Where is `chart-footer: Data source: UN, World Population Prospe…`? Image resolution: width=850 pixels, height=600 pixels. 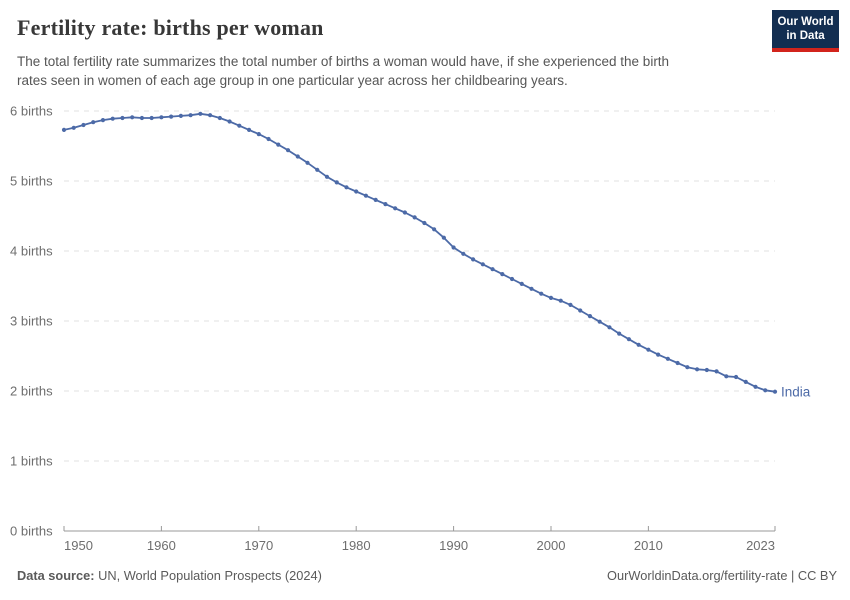
chart-footer: Data source: UN, World Population Prospe… is located at coordinates (427, 575).